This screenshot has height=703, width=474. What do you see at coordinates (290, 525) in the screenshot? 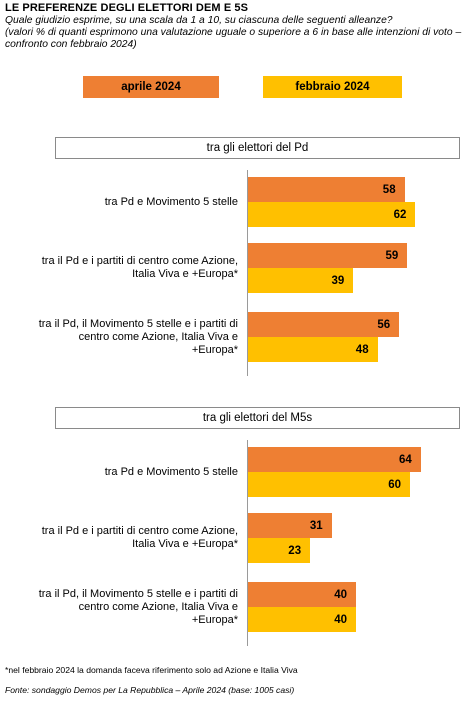
I see `bar-aprile: 31` at bounding box center [290, 525].